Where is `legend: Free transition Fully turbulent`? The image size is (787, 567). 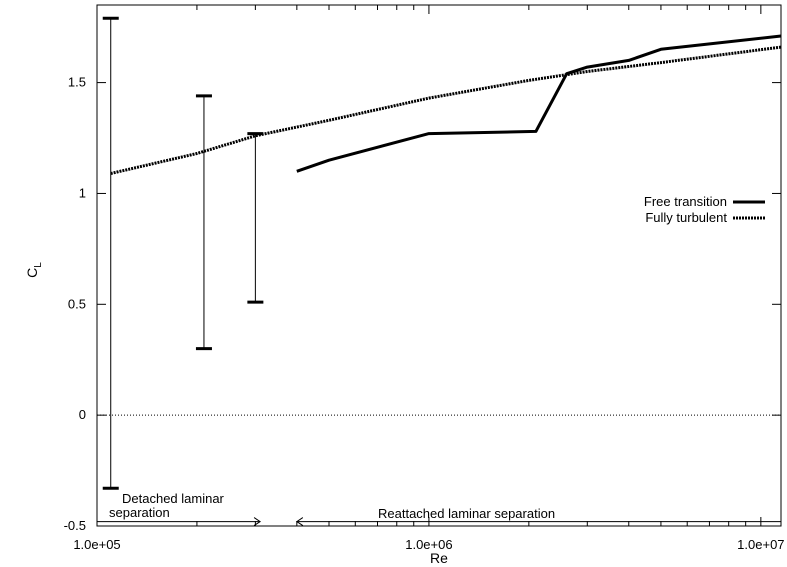 legend: Free transition Fully turbulent is located at coordinates (704, 209).